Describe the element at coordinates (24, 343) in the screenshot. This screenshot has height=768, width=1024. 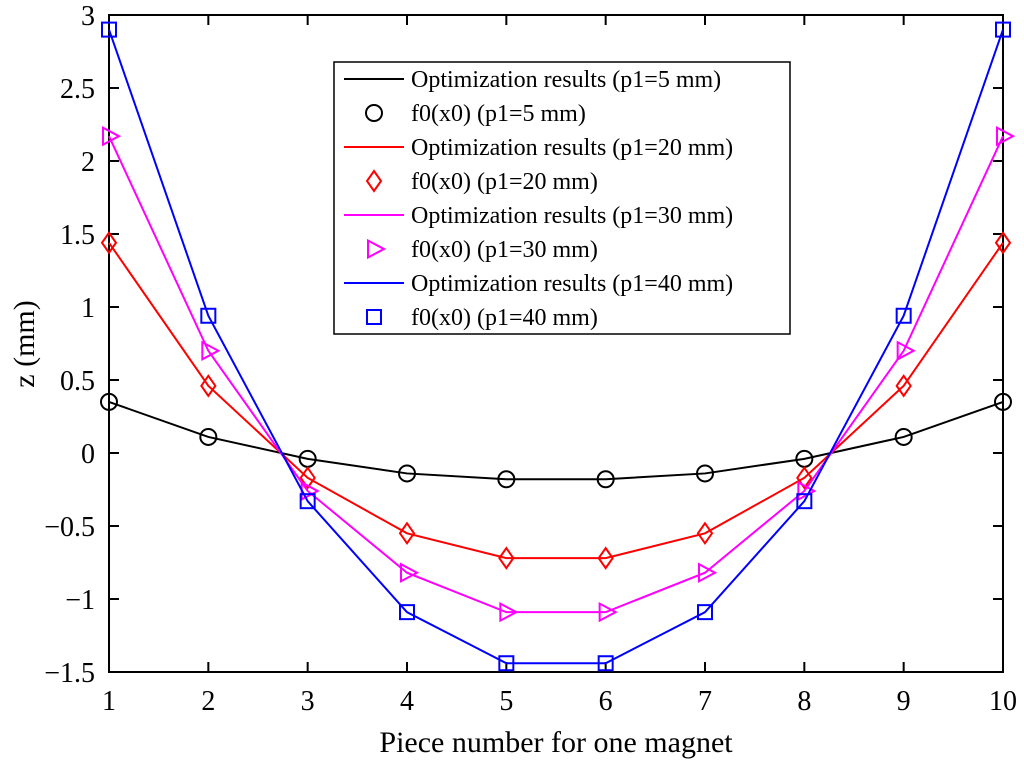
I see `y-axis-label: z (mm)` at that location.